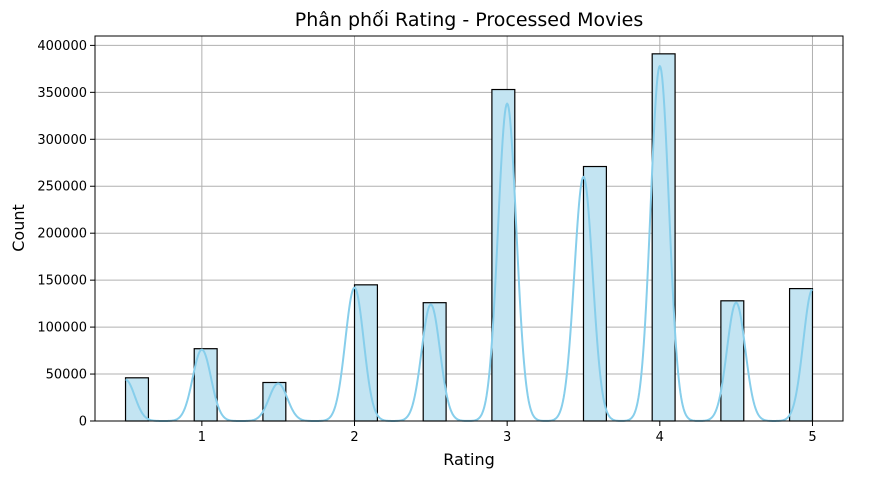  I want to click on y-tick-label: 350000, so click(62, 93).